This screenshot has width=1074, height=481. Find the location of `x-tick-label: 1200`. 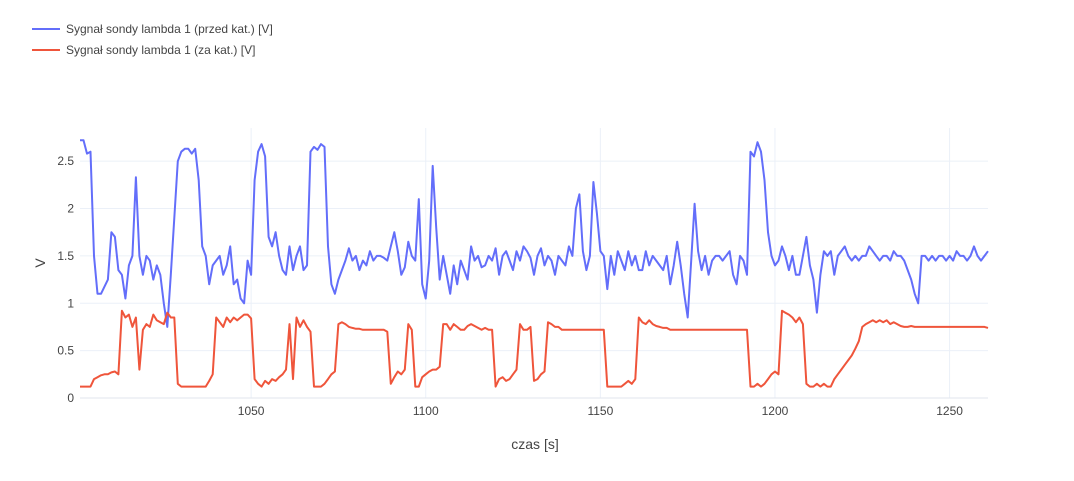

x-tick-label: 1200 is located at coordinates (775, 411).